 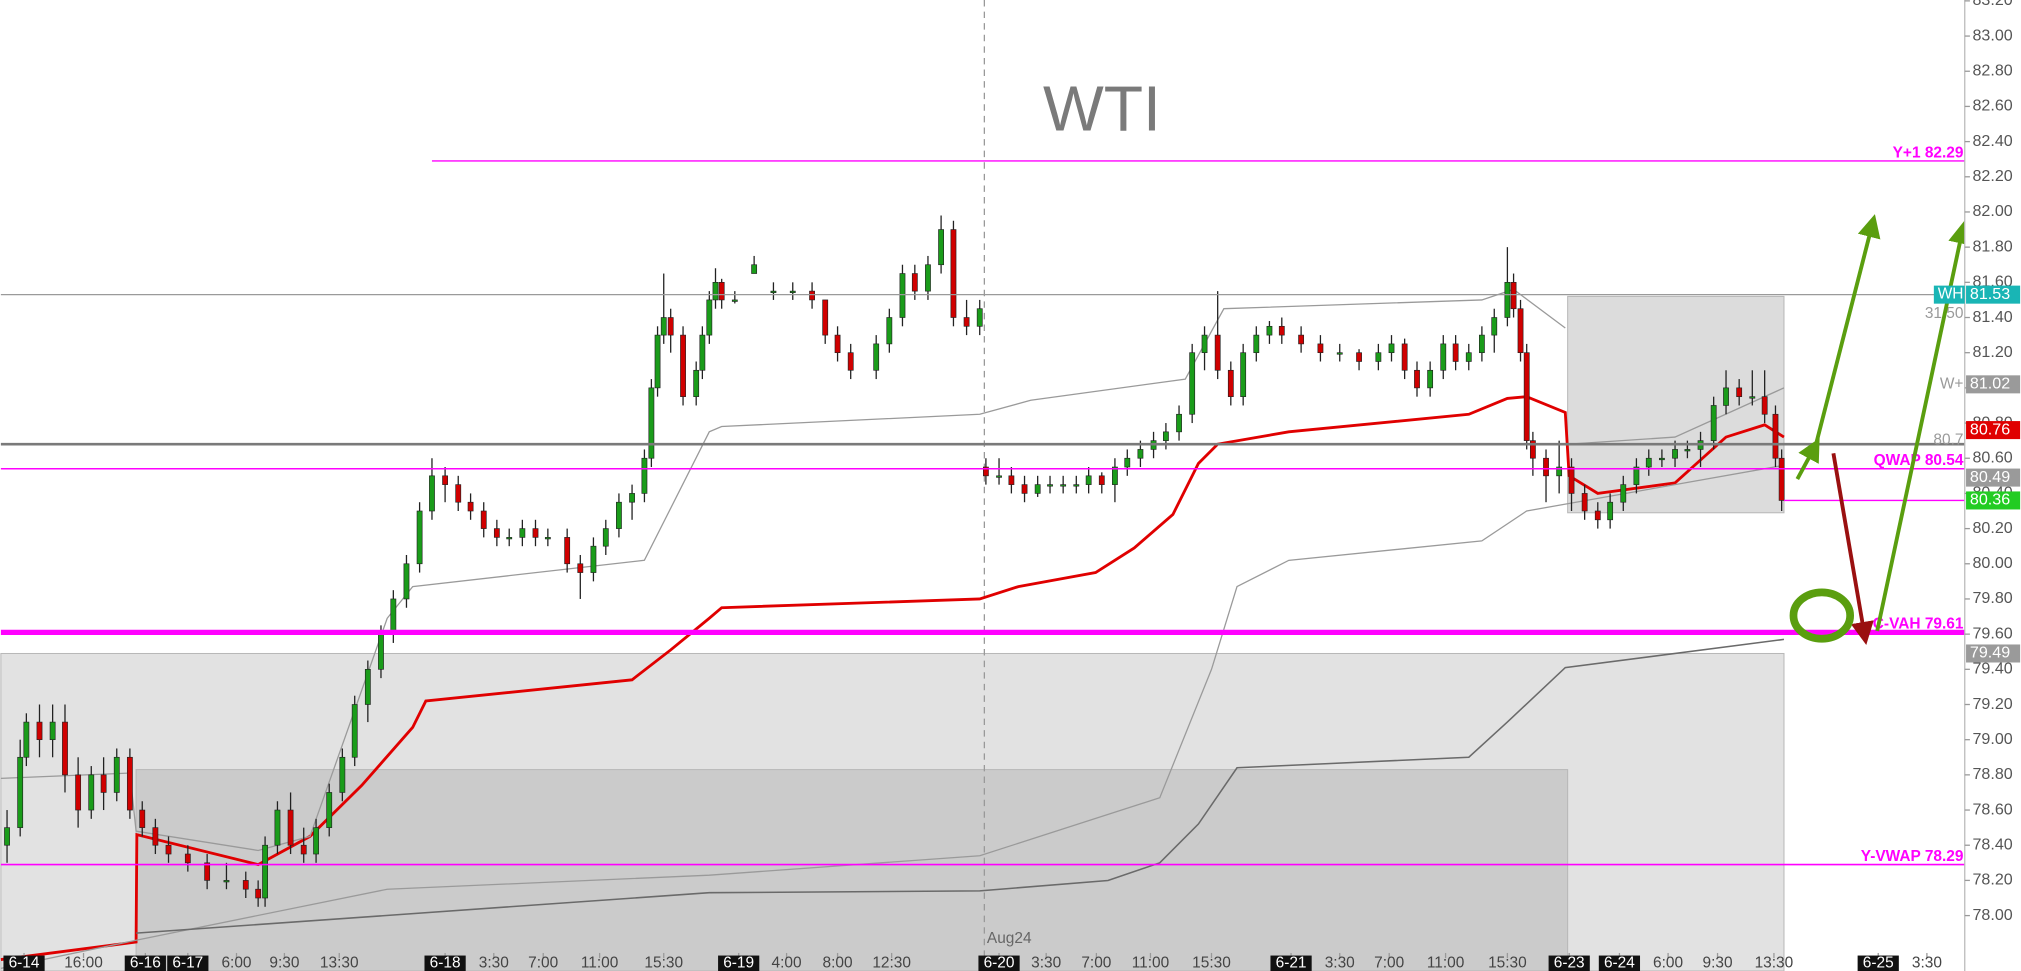 I want to click on x-tick-label: 4:00, so click(x=787, y=962).